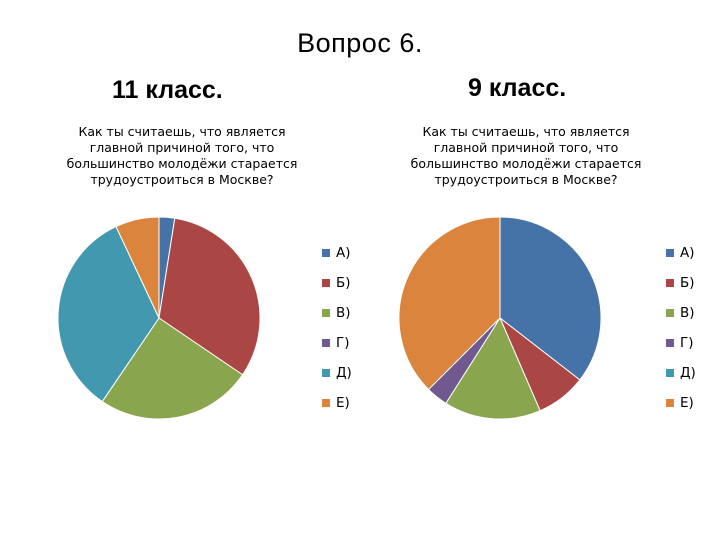 The width and height of the screenshot is (720, 540). I want to click on legend-item-11-class-1: Б), so click(337, 283).